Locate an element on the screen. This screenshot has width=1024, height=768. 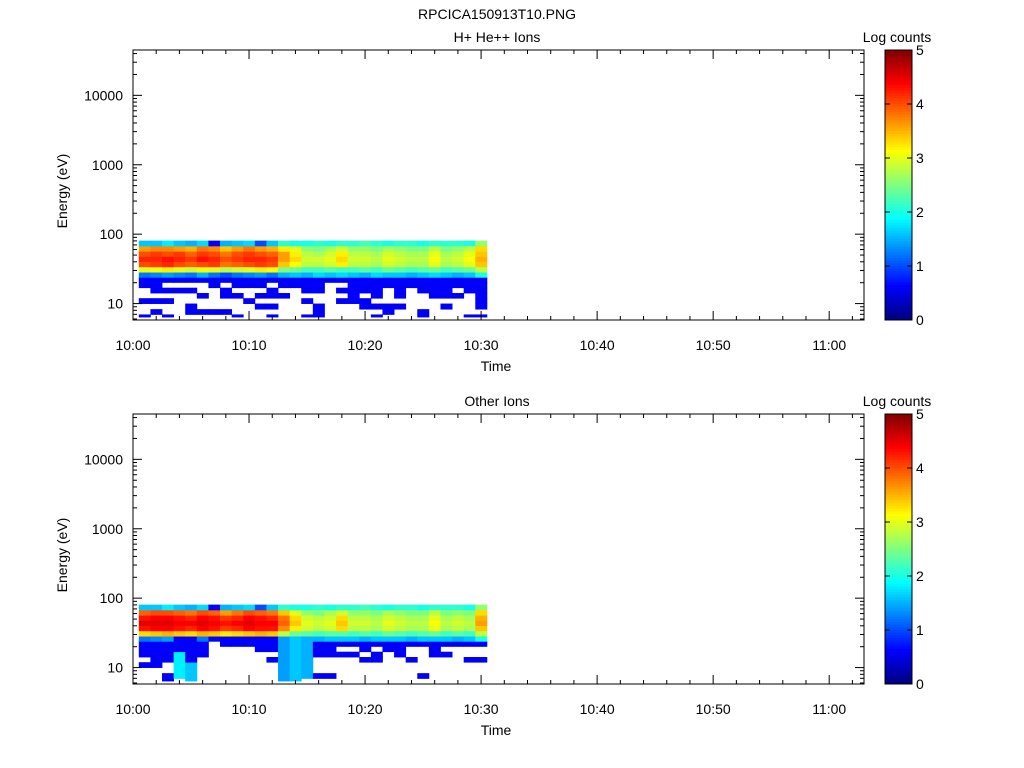
y-tick-label: 10 is located at coordinates (115, 668).